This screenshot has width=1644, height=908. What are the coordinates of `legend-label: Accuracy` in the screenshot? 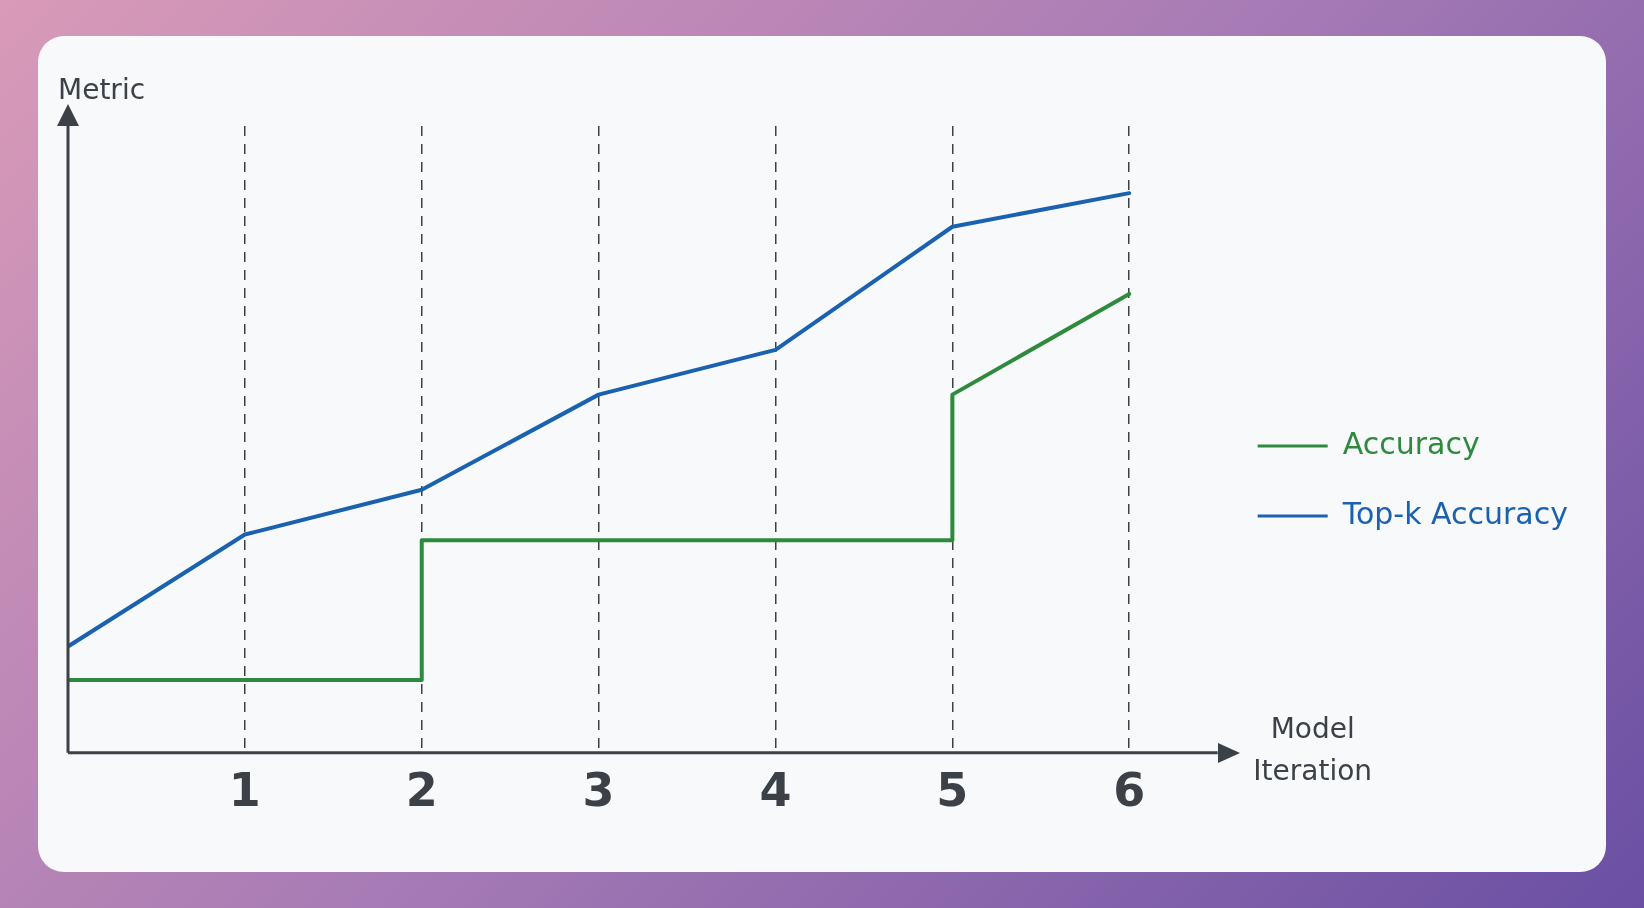 It's located at (1411, 443).